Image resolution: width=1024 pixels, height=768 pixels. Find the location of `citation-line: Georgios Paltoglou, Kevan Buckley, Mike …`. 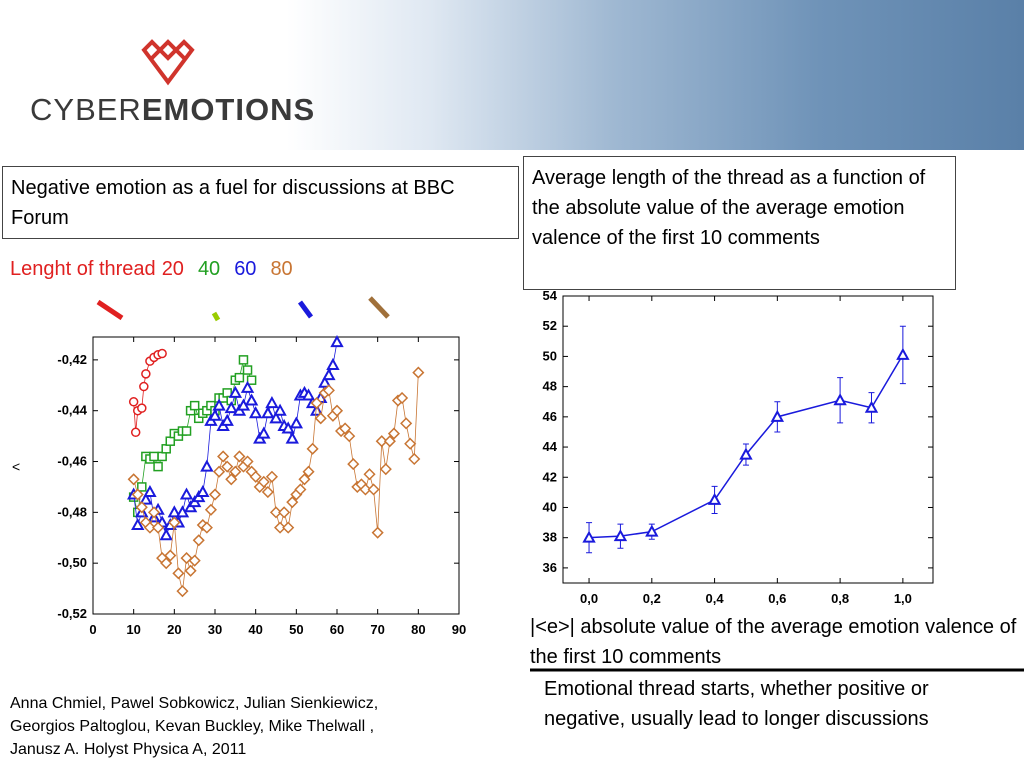

citation-line: Georgios Paltoglou, Kevan Buckley, Mike … is located at coordinates (192, 726).